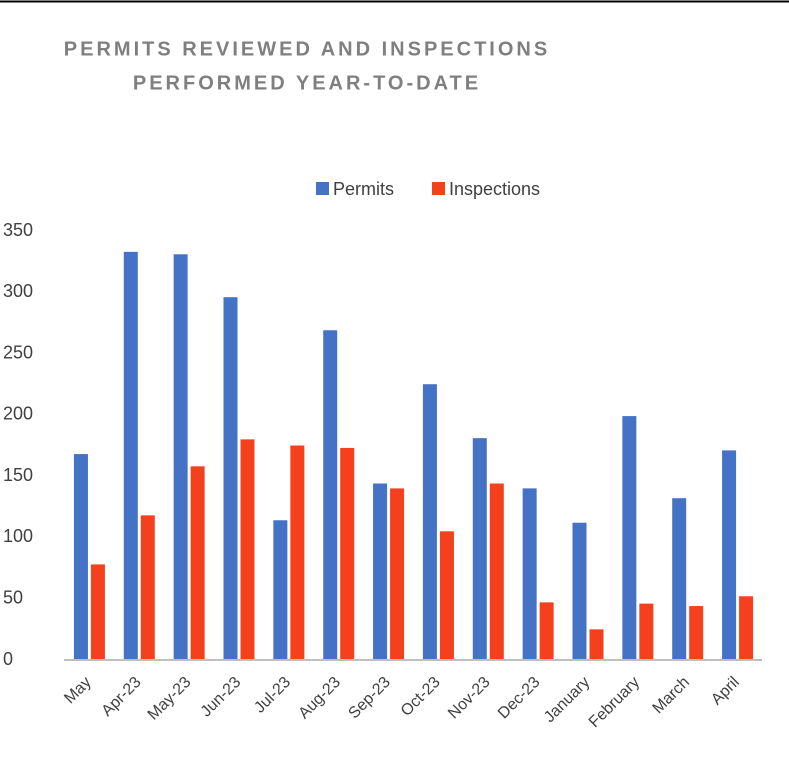 Image resolution: width=789 pixels, height=765 pixels. Describe the element at coordinates (519, 698) in the screenshot. I see `x-tick-label: Dec-23` at that location.